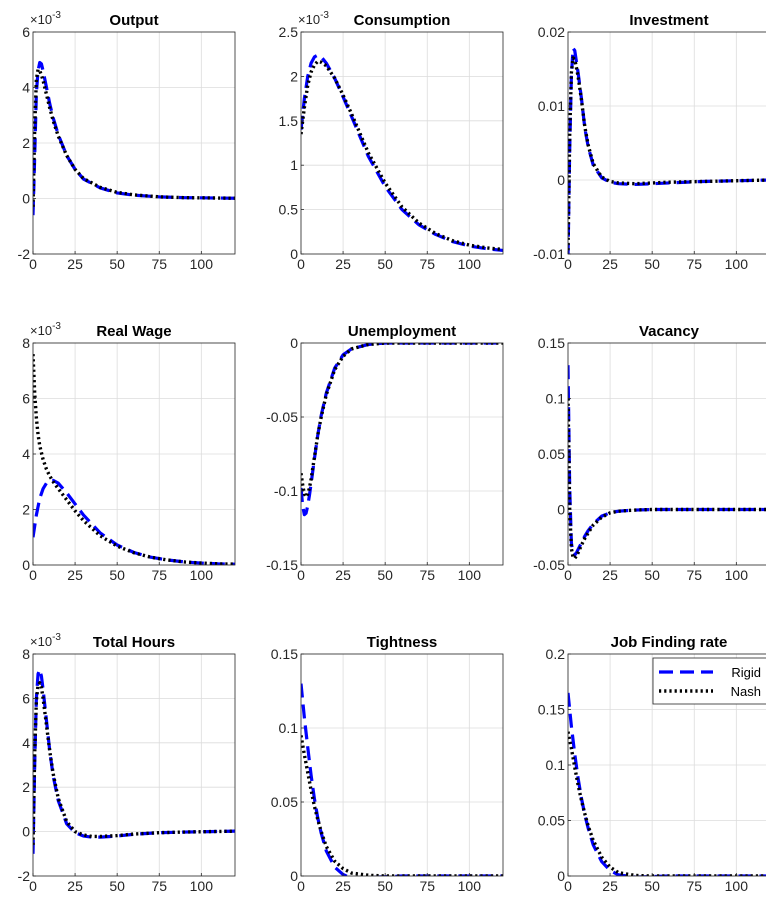 The width and height of the screenshot is (766, 903). Describe the element at coordinates (551, 32) in the screenshot. I see `y-tick-label: 0.02` at that location.